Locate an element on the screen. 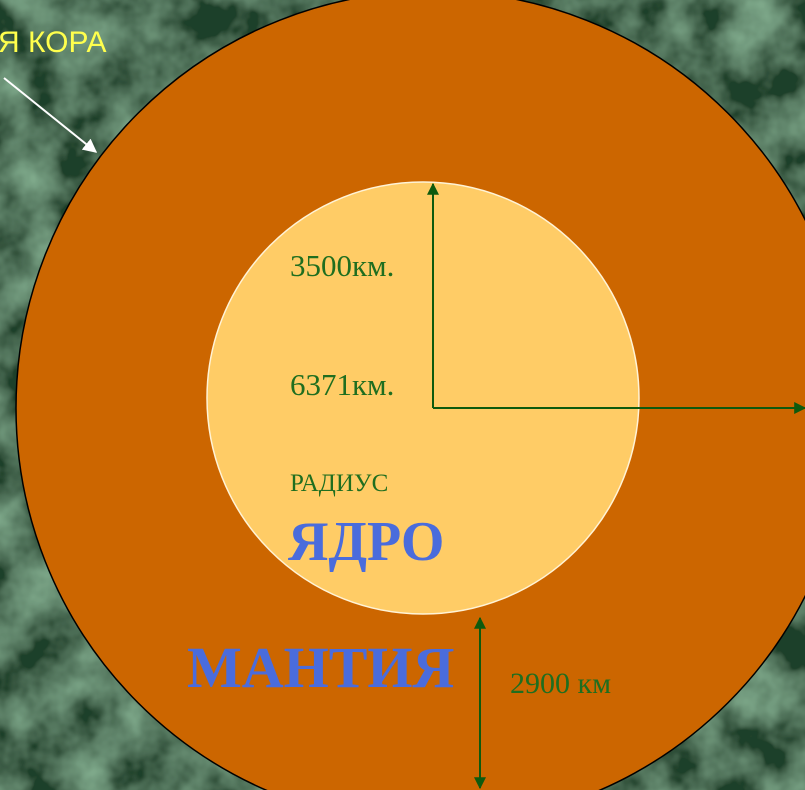  earth-radius-label: 6371км. is located at coordinates (342, 384).